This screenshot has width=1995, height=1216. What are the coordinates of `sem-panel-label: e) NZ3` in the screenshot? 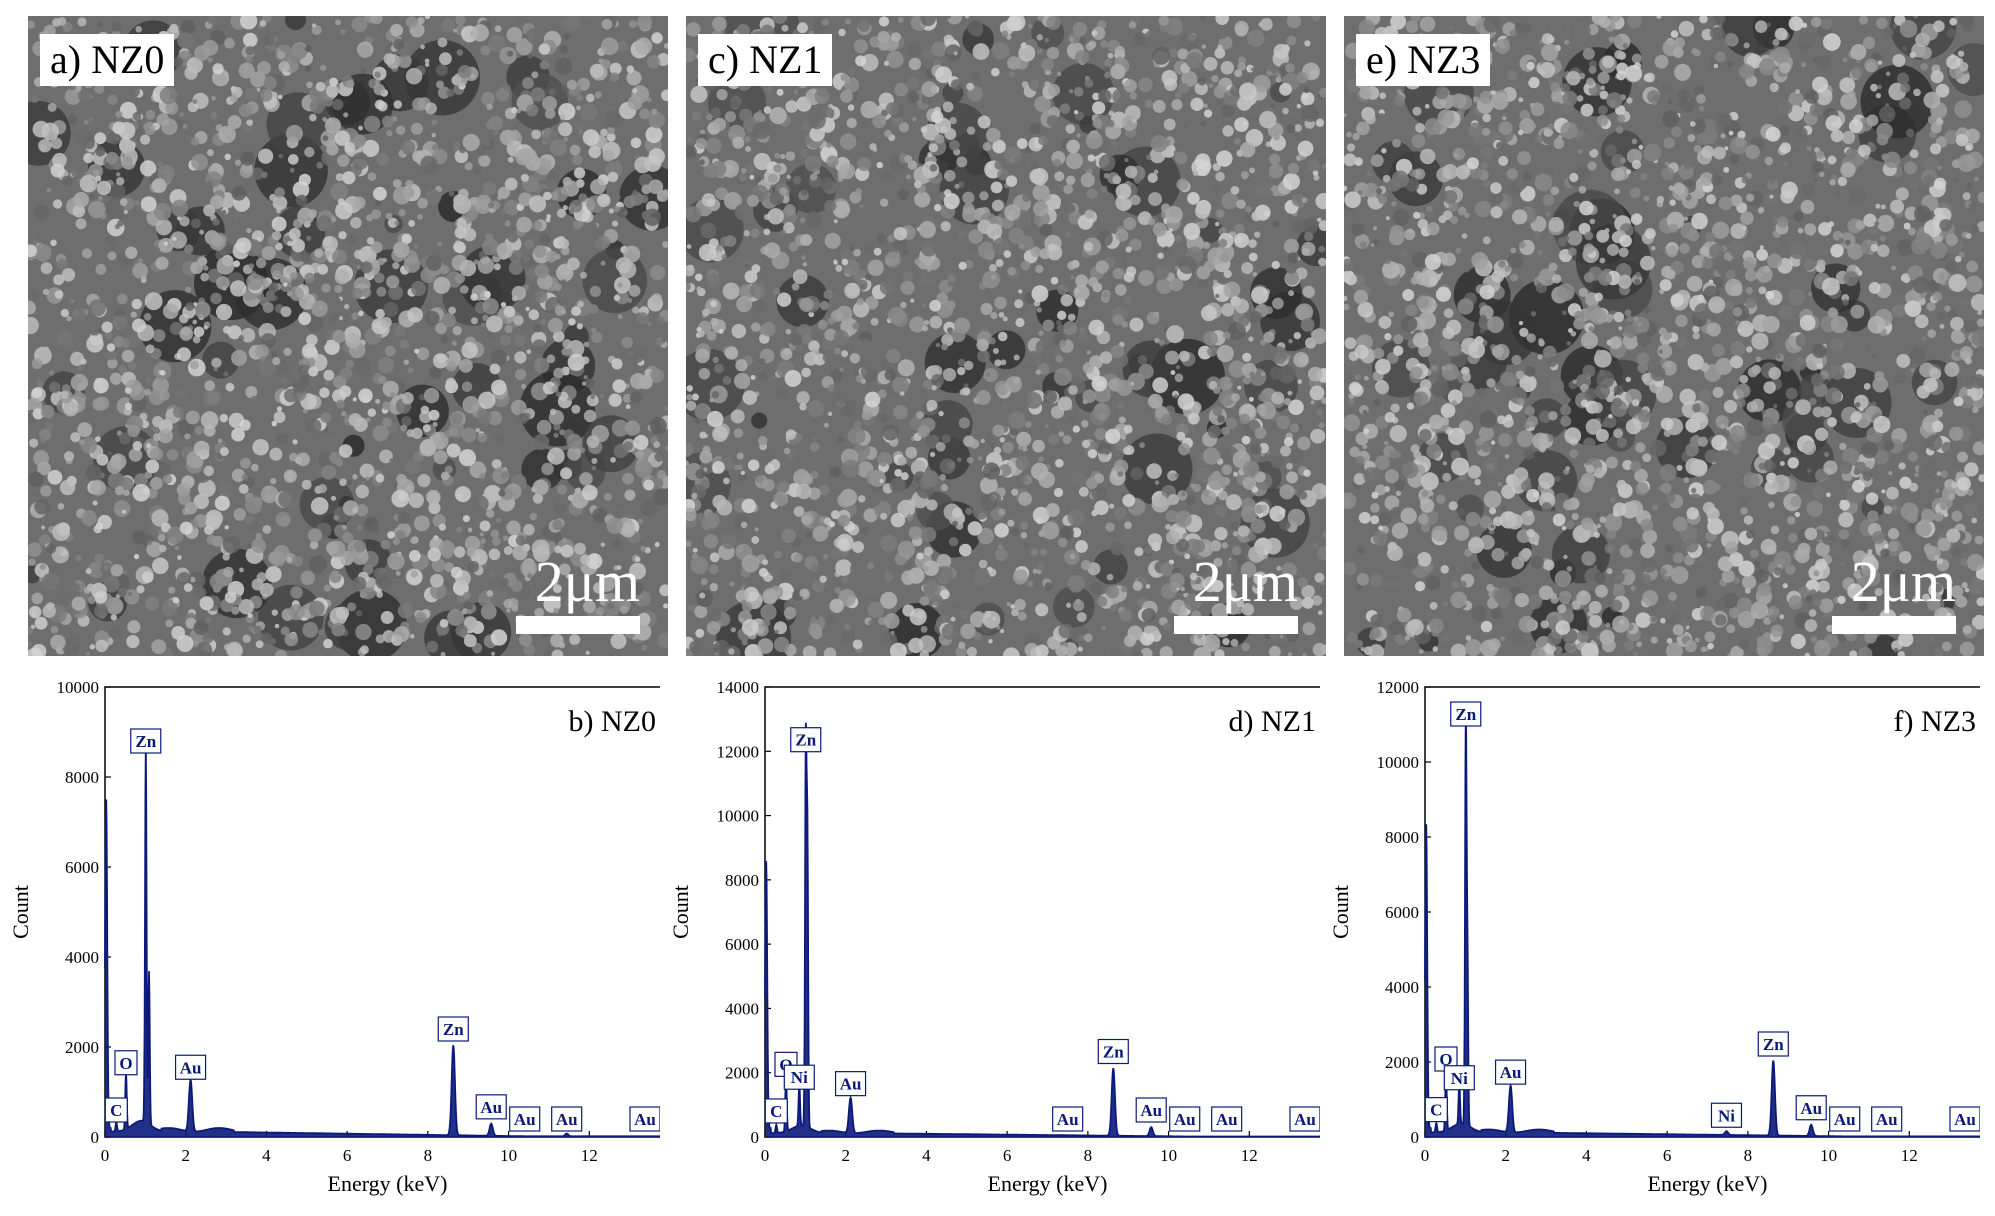 It's located at (1423, 60).